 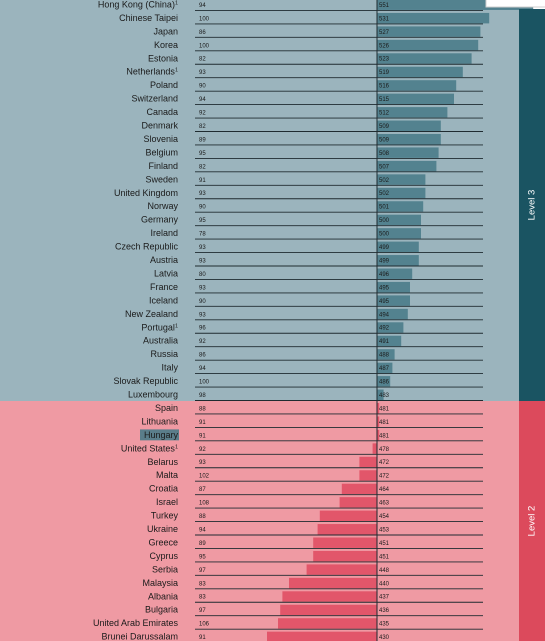 I want to click on score-value: 516, so click(x=384, y=87).